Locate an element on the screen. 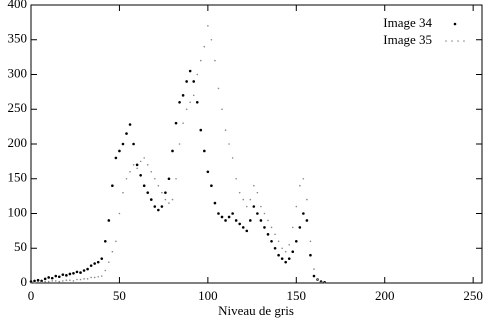 This screenshot has height=322, width=488. legend-label: Image 34 is located at coordinates (407, 22).